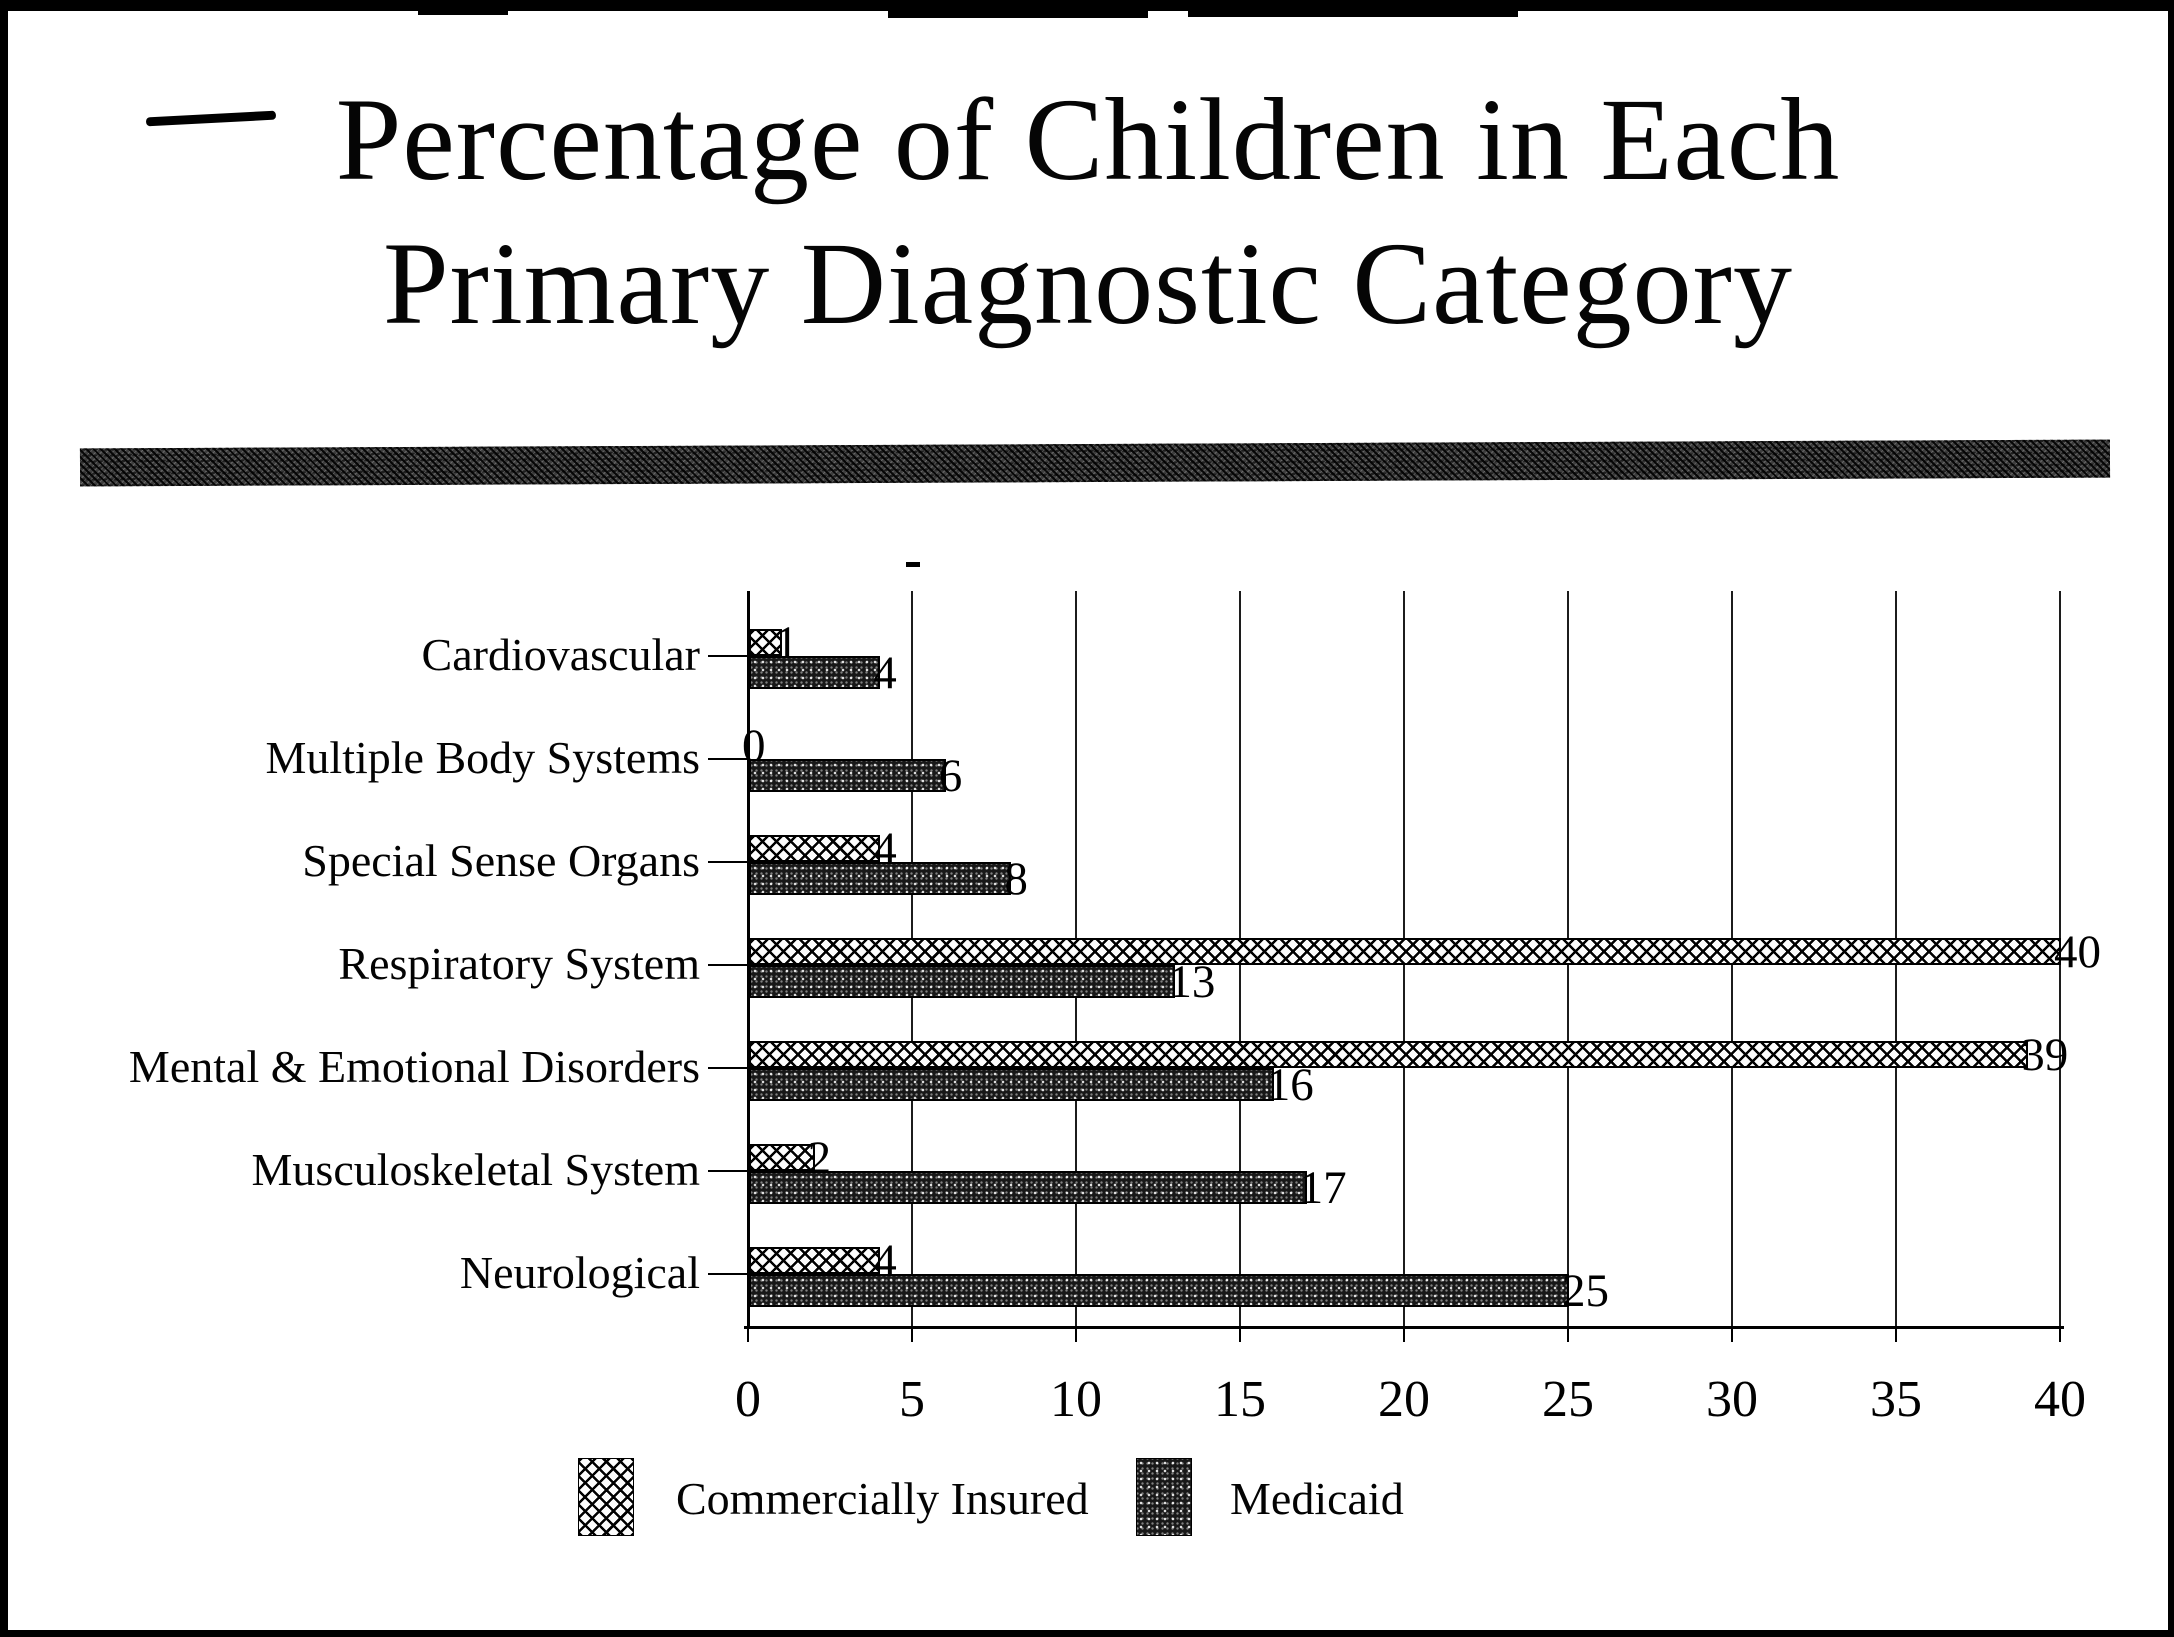 The image size is (2174, 1637). What do you see at coordinates (1088, 139) in the screenshot?
I see `chart-title-line1: Percentage of Children in Each` at bounding box center [1088, 139].